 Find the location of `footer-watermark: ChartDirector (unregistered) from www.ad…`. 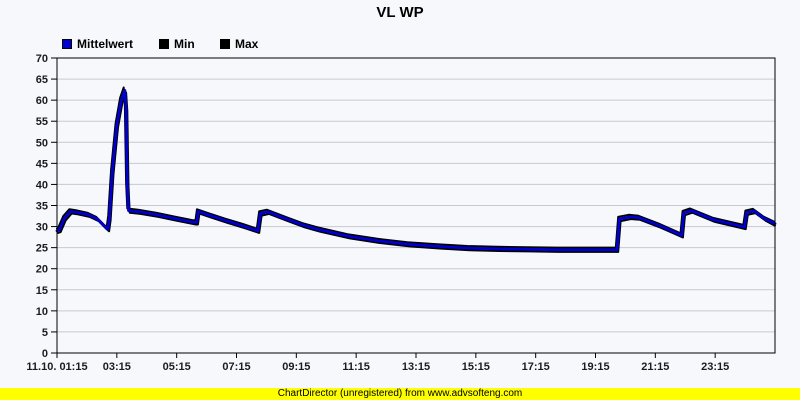

footer-watermark: ChartDirector (unregistered) from www.ad… is located at coordinates (400, 394).